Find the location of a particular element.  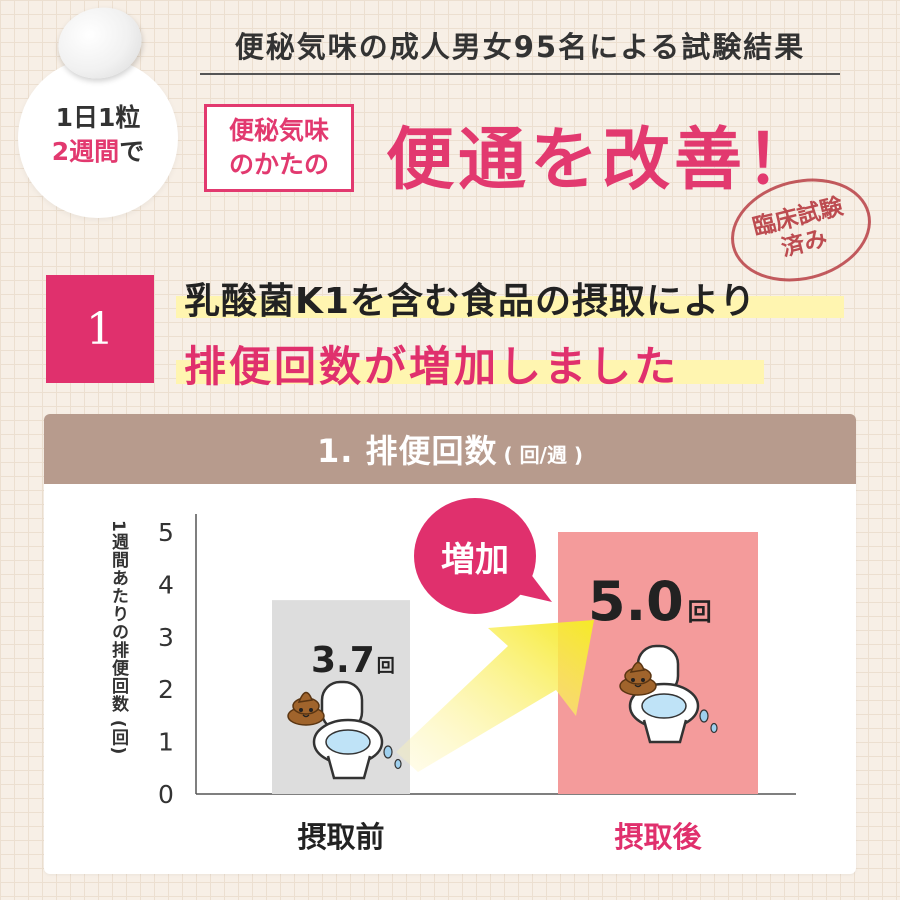

bar-value-unit-after: 回 is located at coordinates (699, 612).